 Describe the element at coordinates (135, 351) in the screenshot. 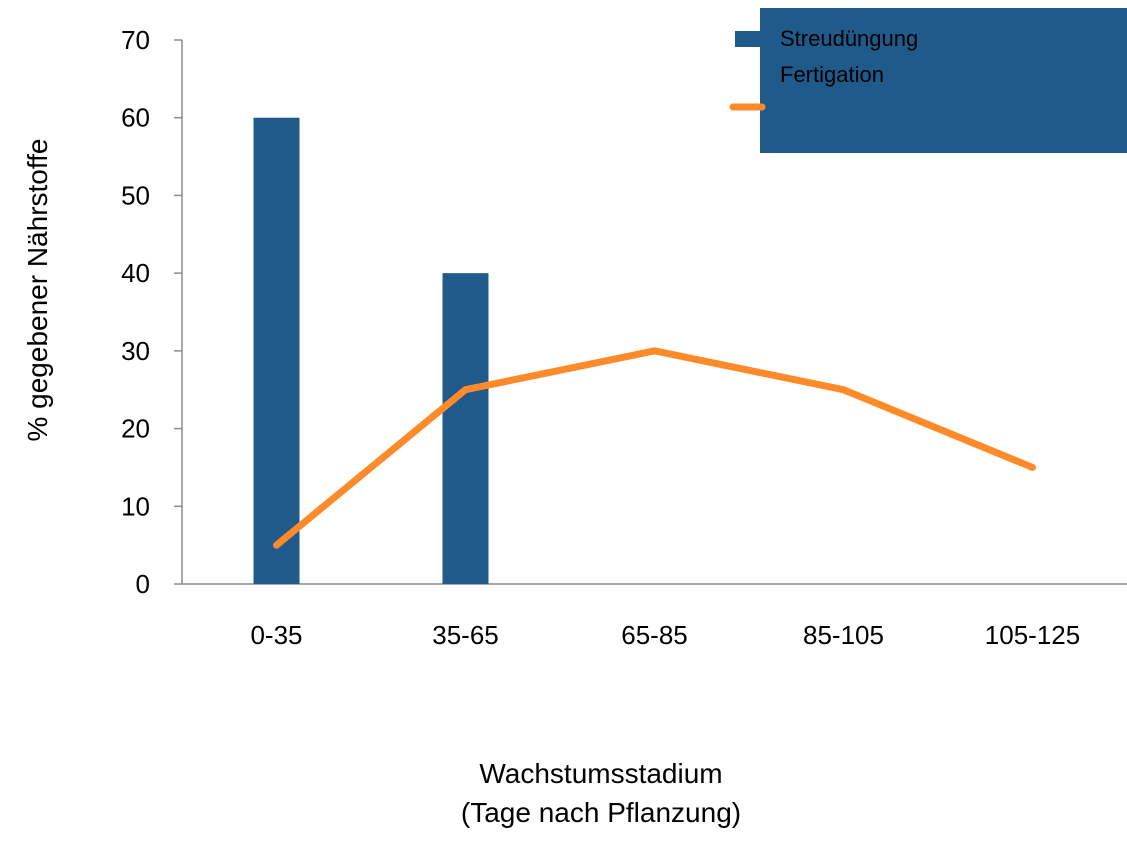

I see `y-tick-label: 30` at that location.